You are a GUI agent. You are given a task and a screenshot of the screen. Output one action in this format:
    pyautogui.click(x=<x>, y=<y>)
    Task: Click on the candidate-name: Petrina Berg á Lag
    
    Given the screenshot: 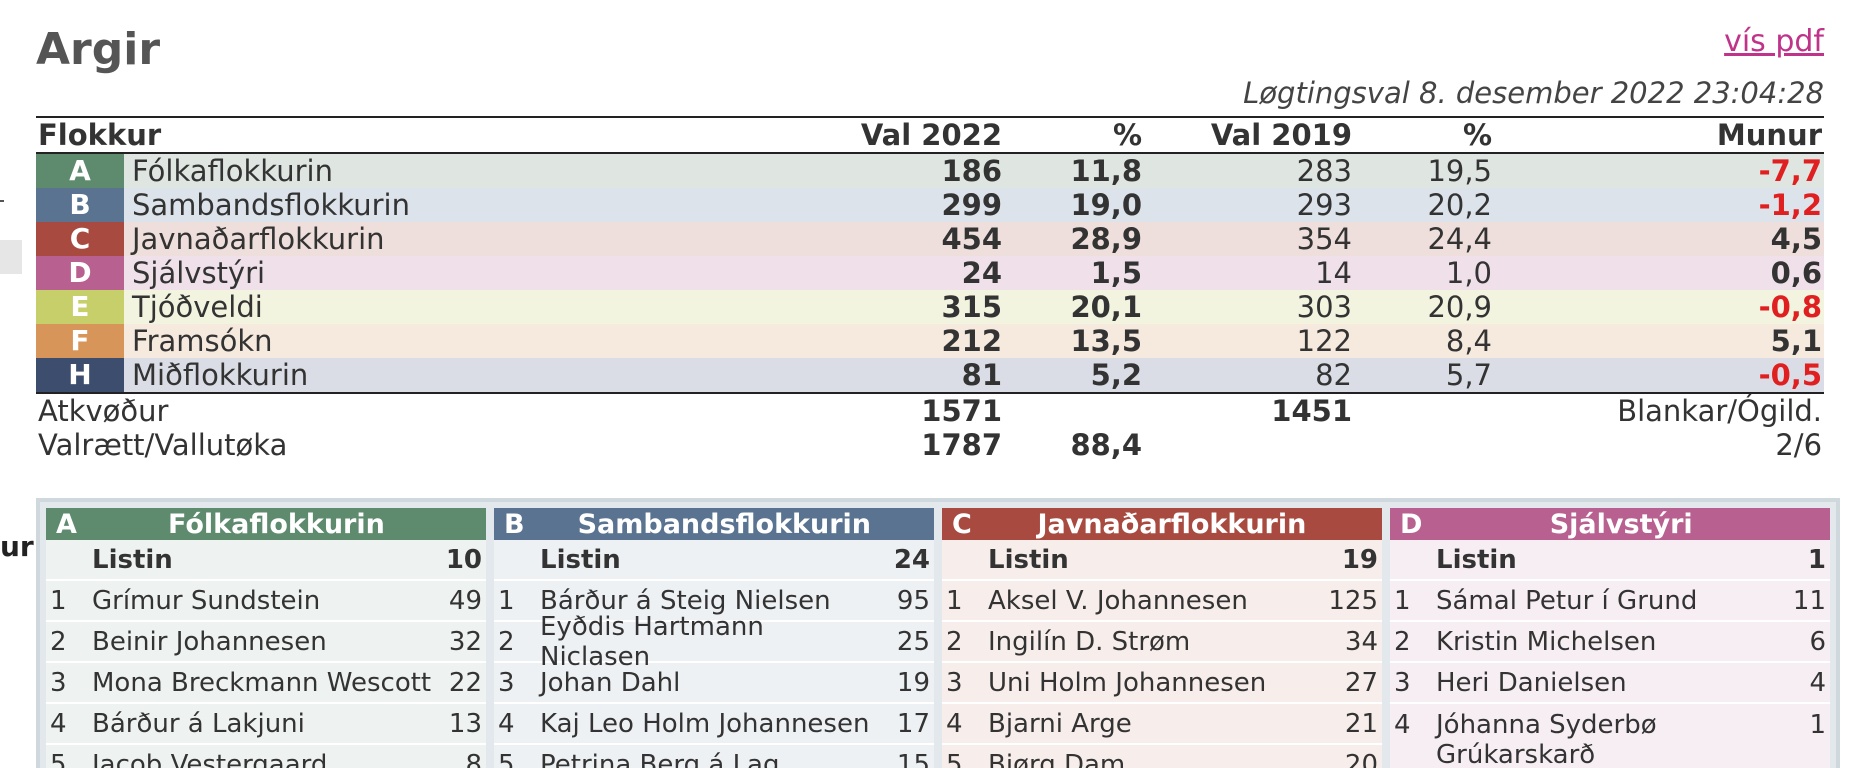 What is the action you would take?
    pyautogui.click(x=710, y=759)
    